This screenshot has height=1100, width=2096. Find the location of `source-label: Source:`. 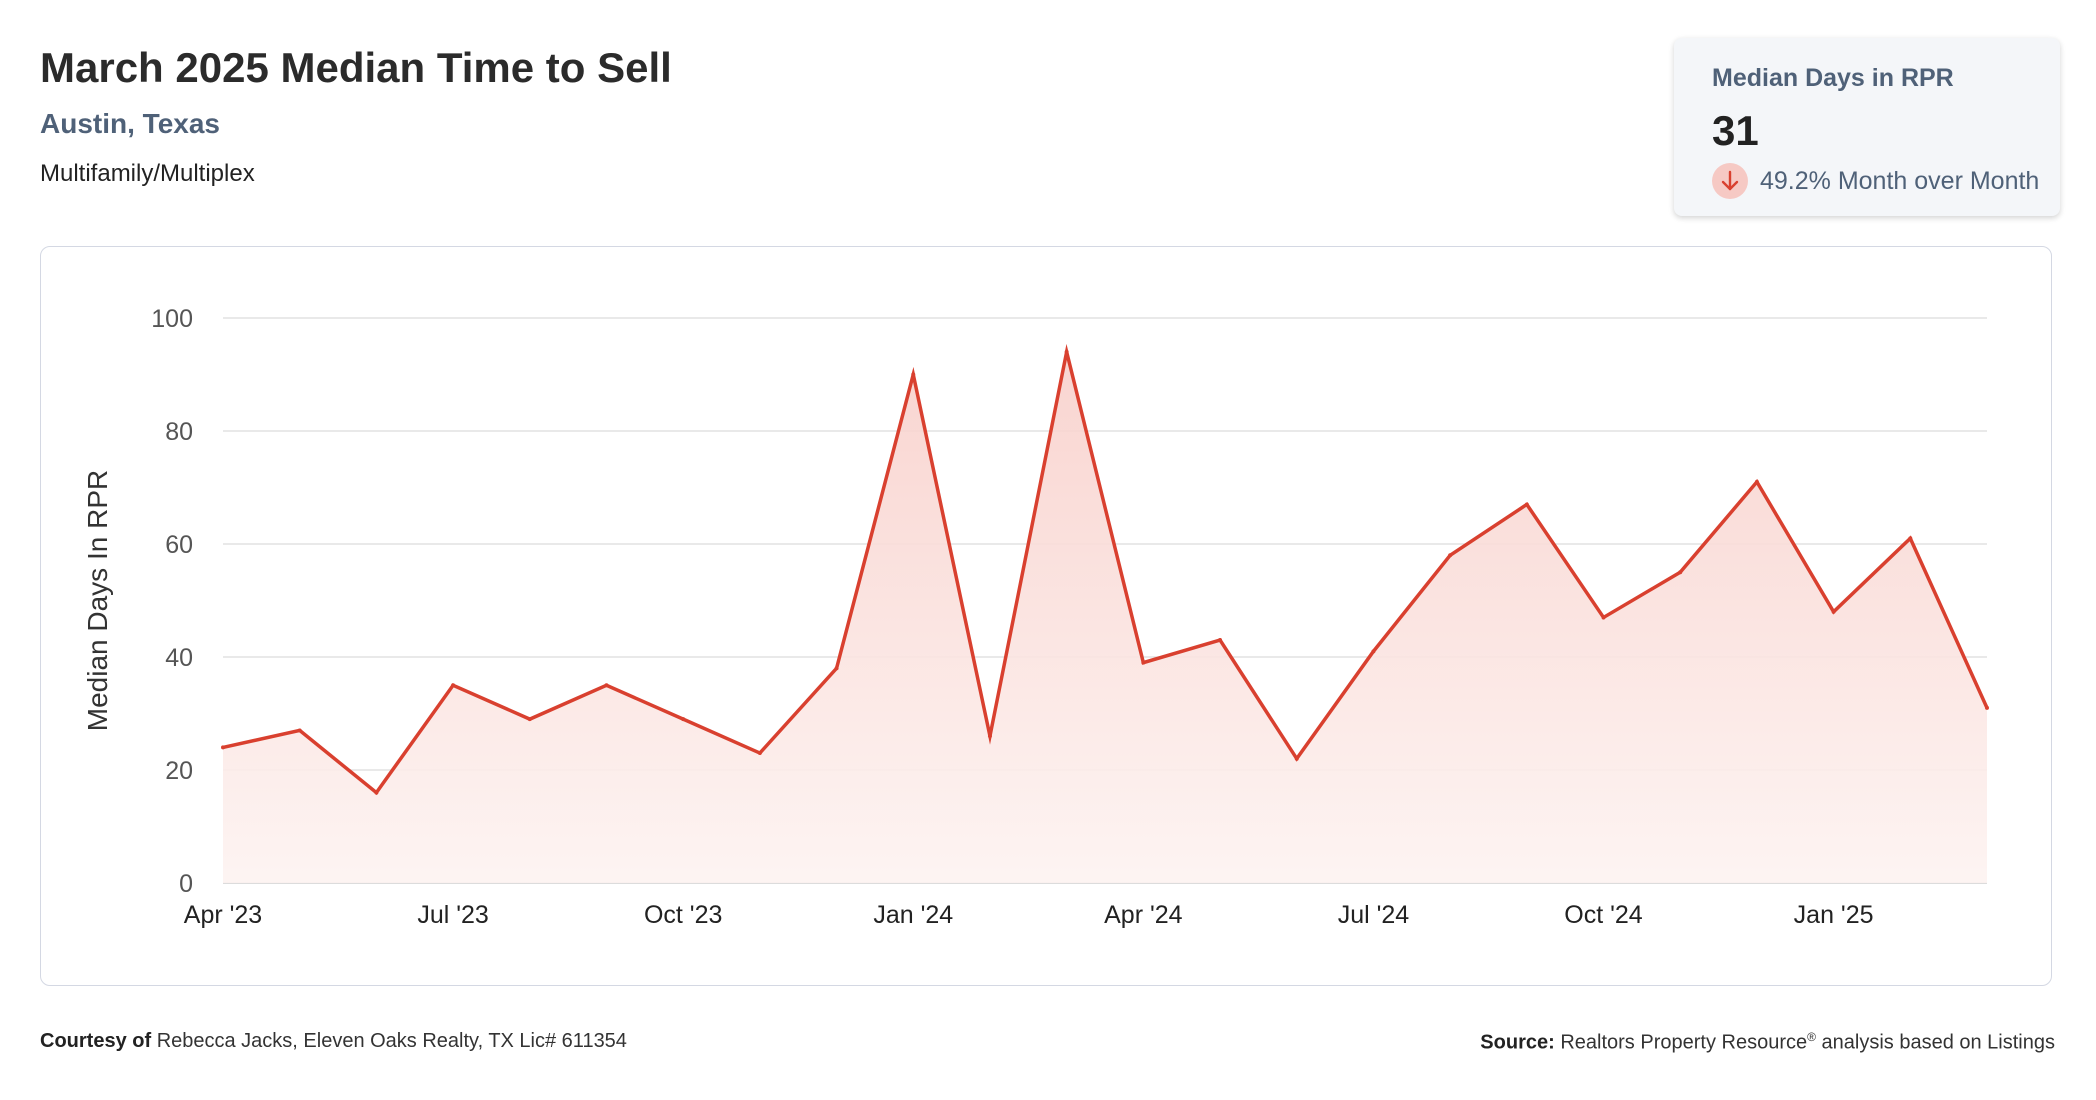

source-label: Source: is located at coordinates (1517, 1042).